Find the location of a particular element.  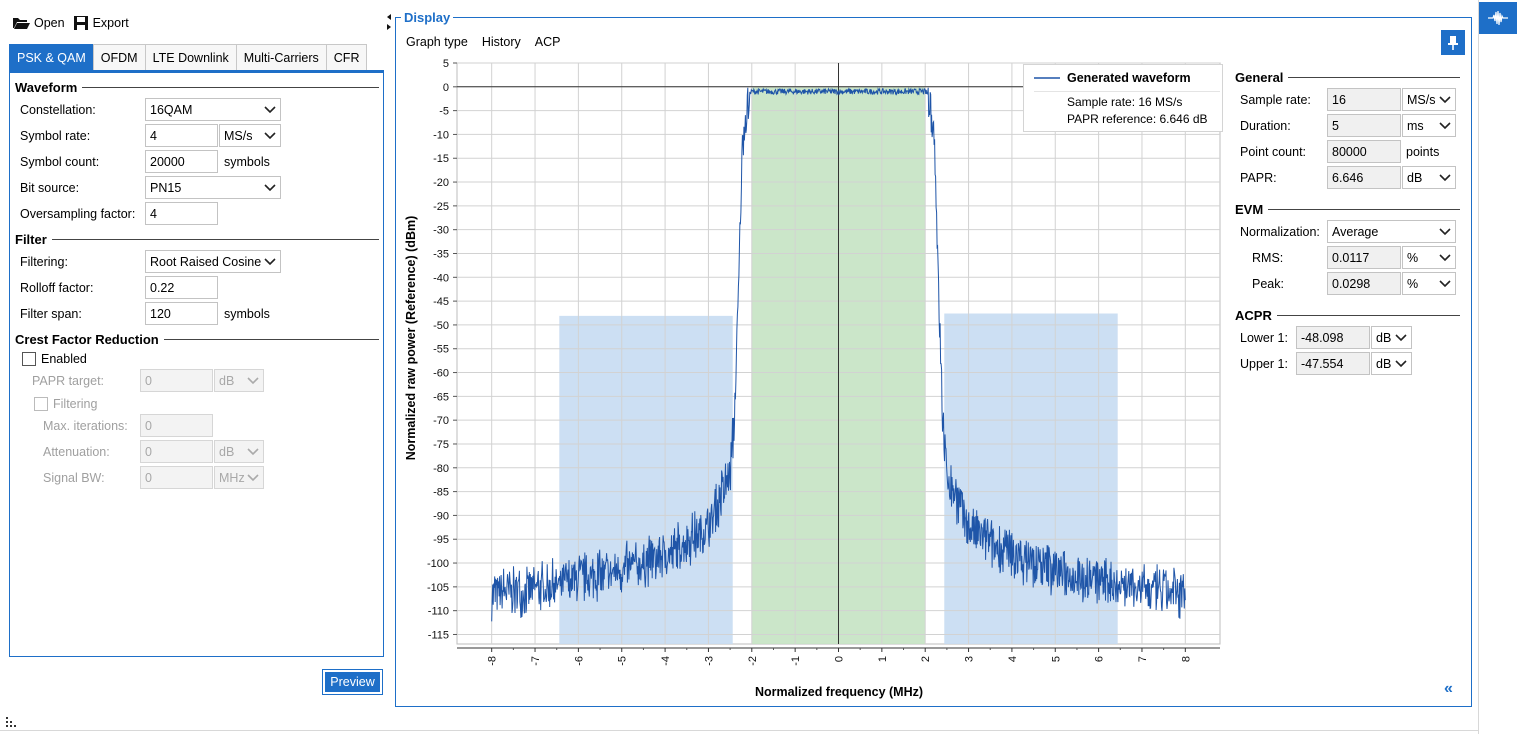

symbol-count-input: 20000 is located at coordinates (181, 161).